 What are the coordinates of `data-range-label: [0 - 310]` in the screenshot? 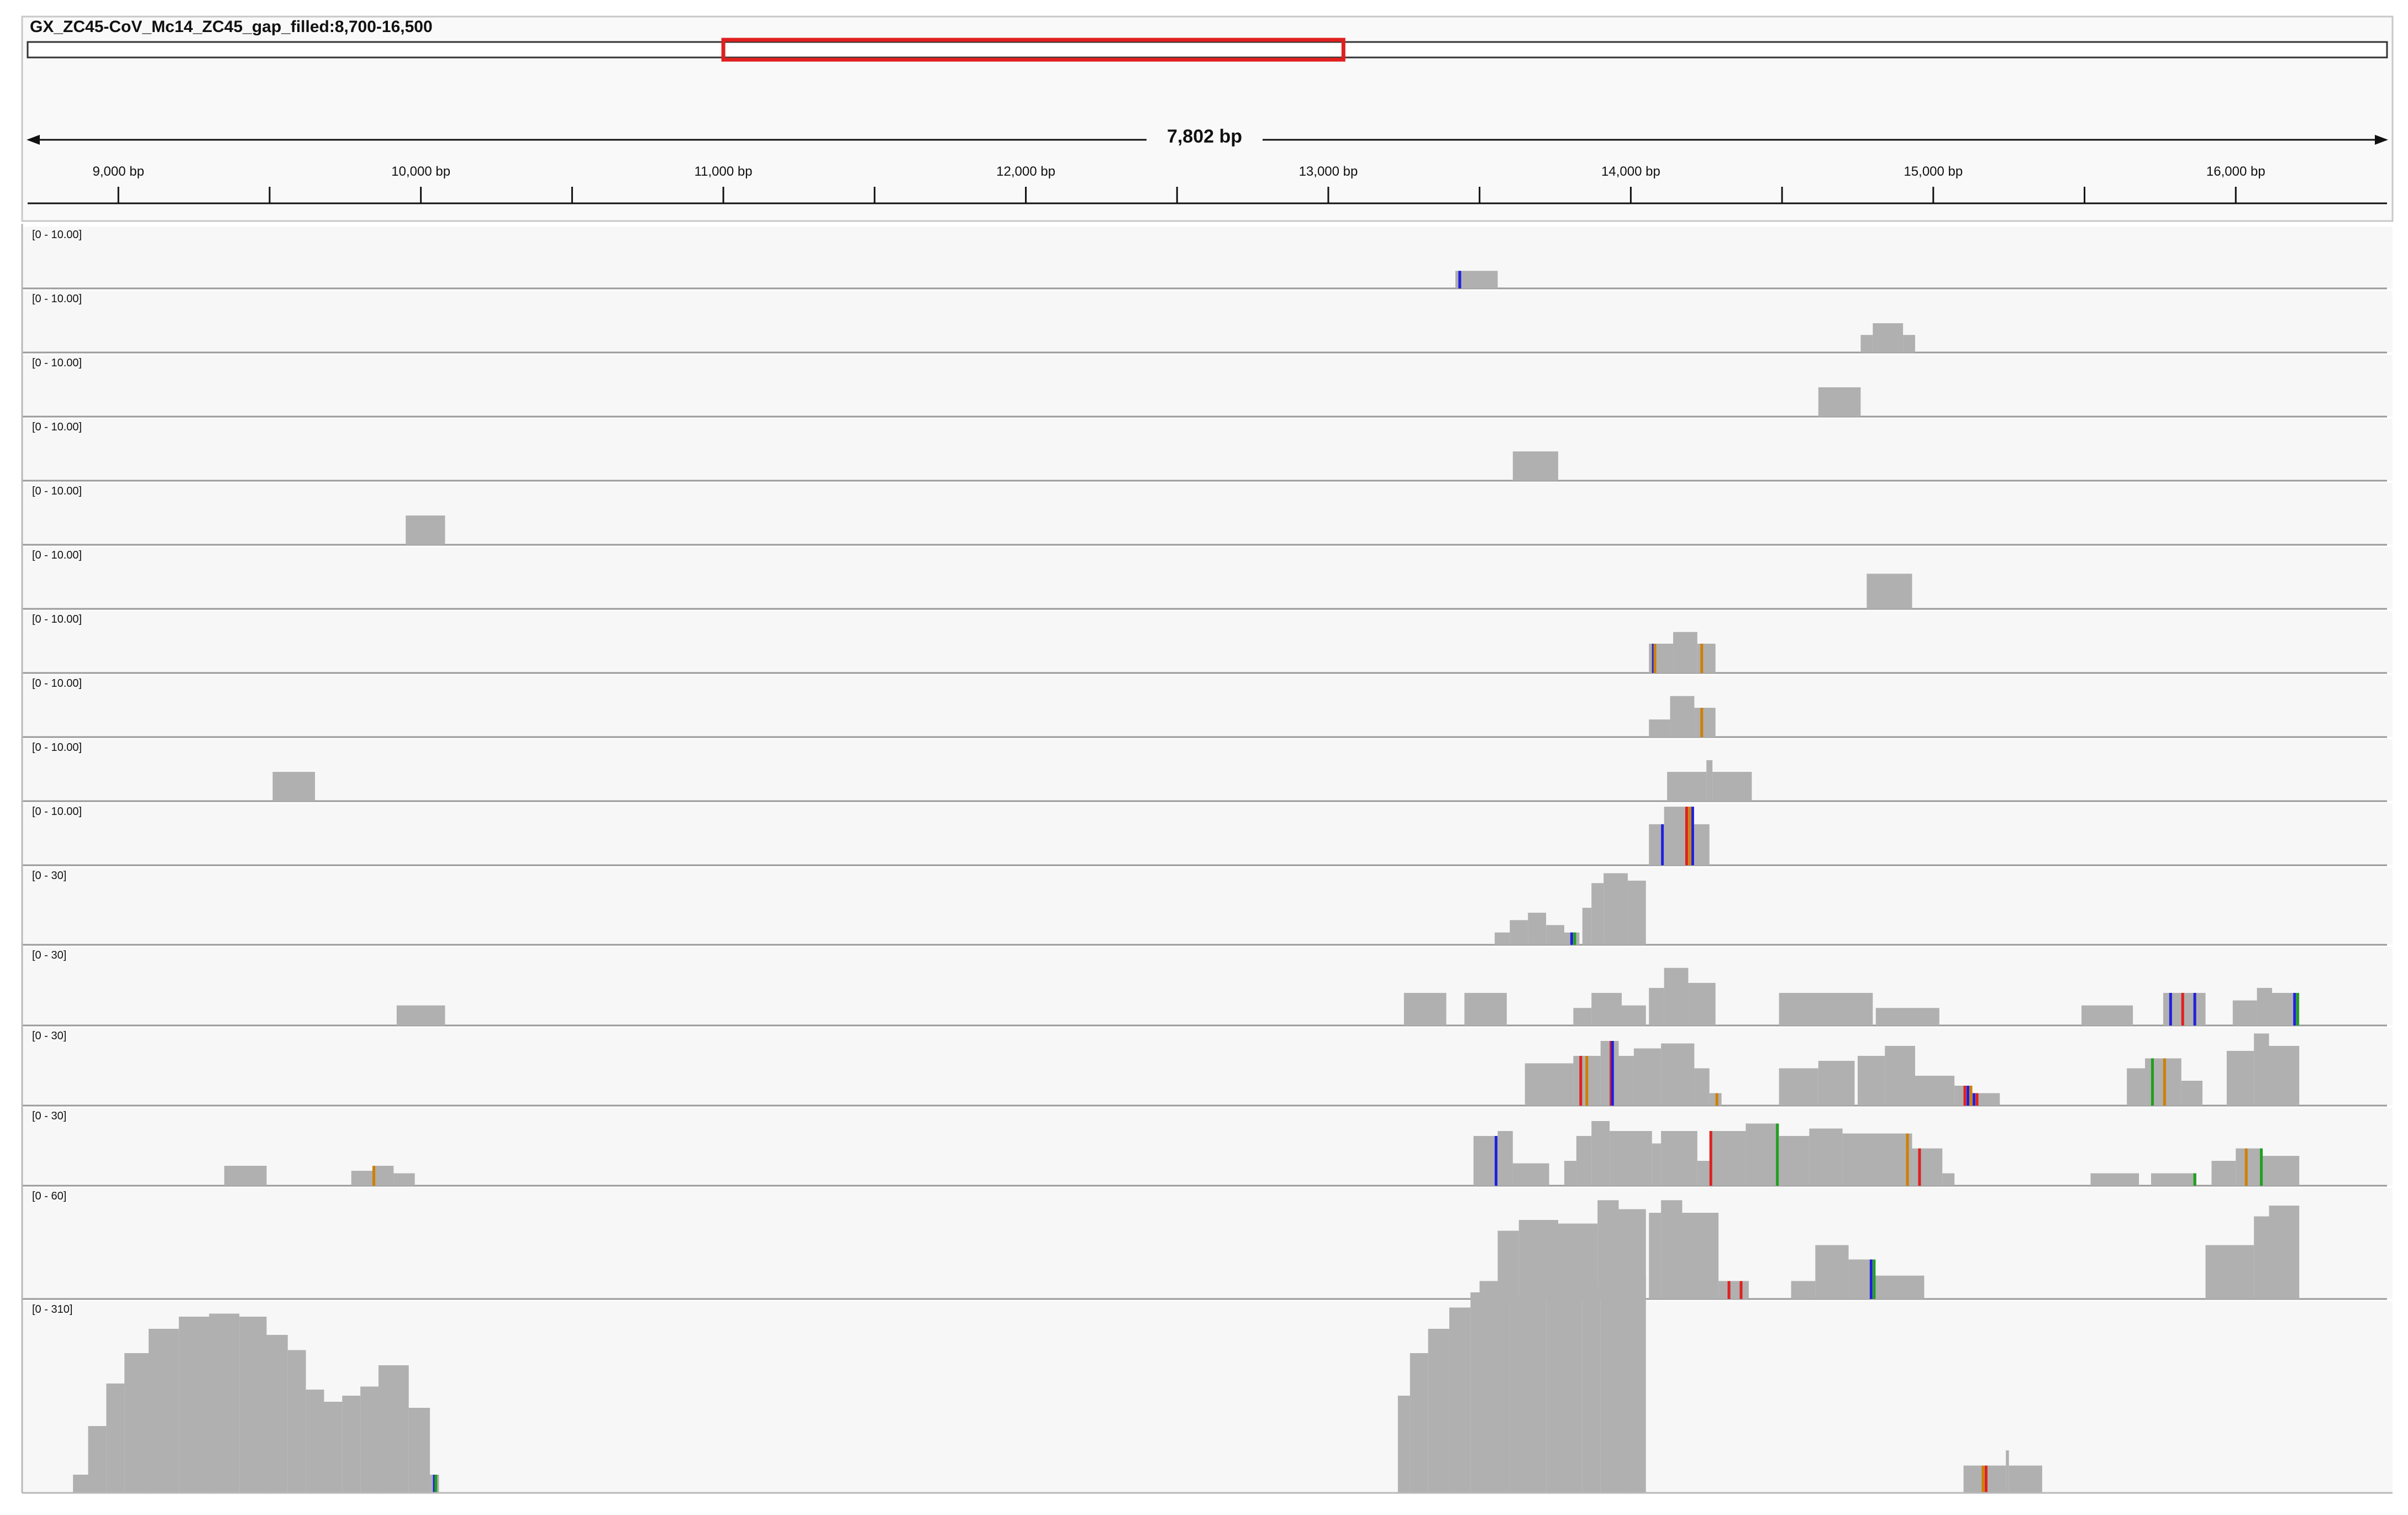 It's located at (52, 1309).